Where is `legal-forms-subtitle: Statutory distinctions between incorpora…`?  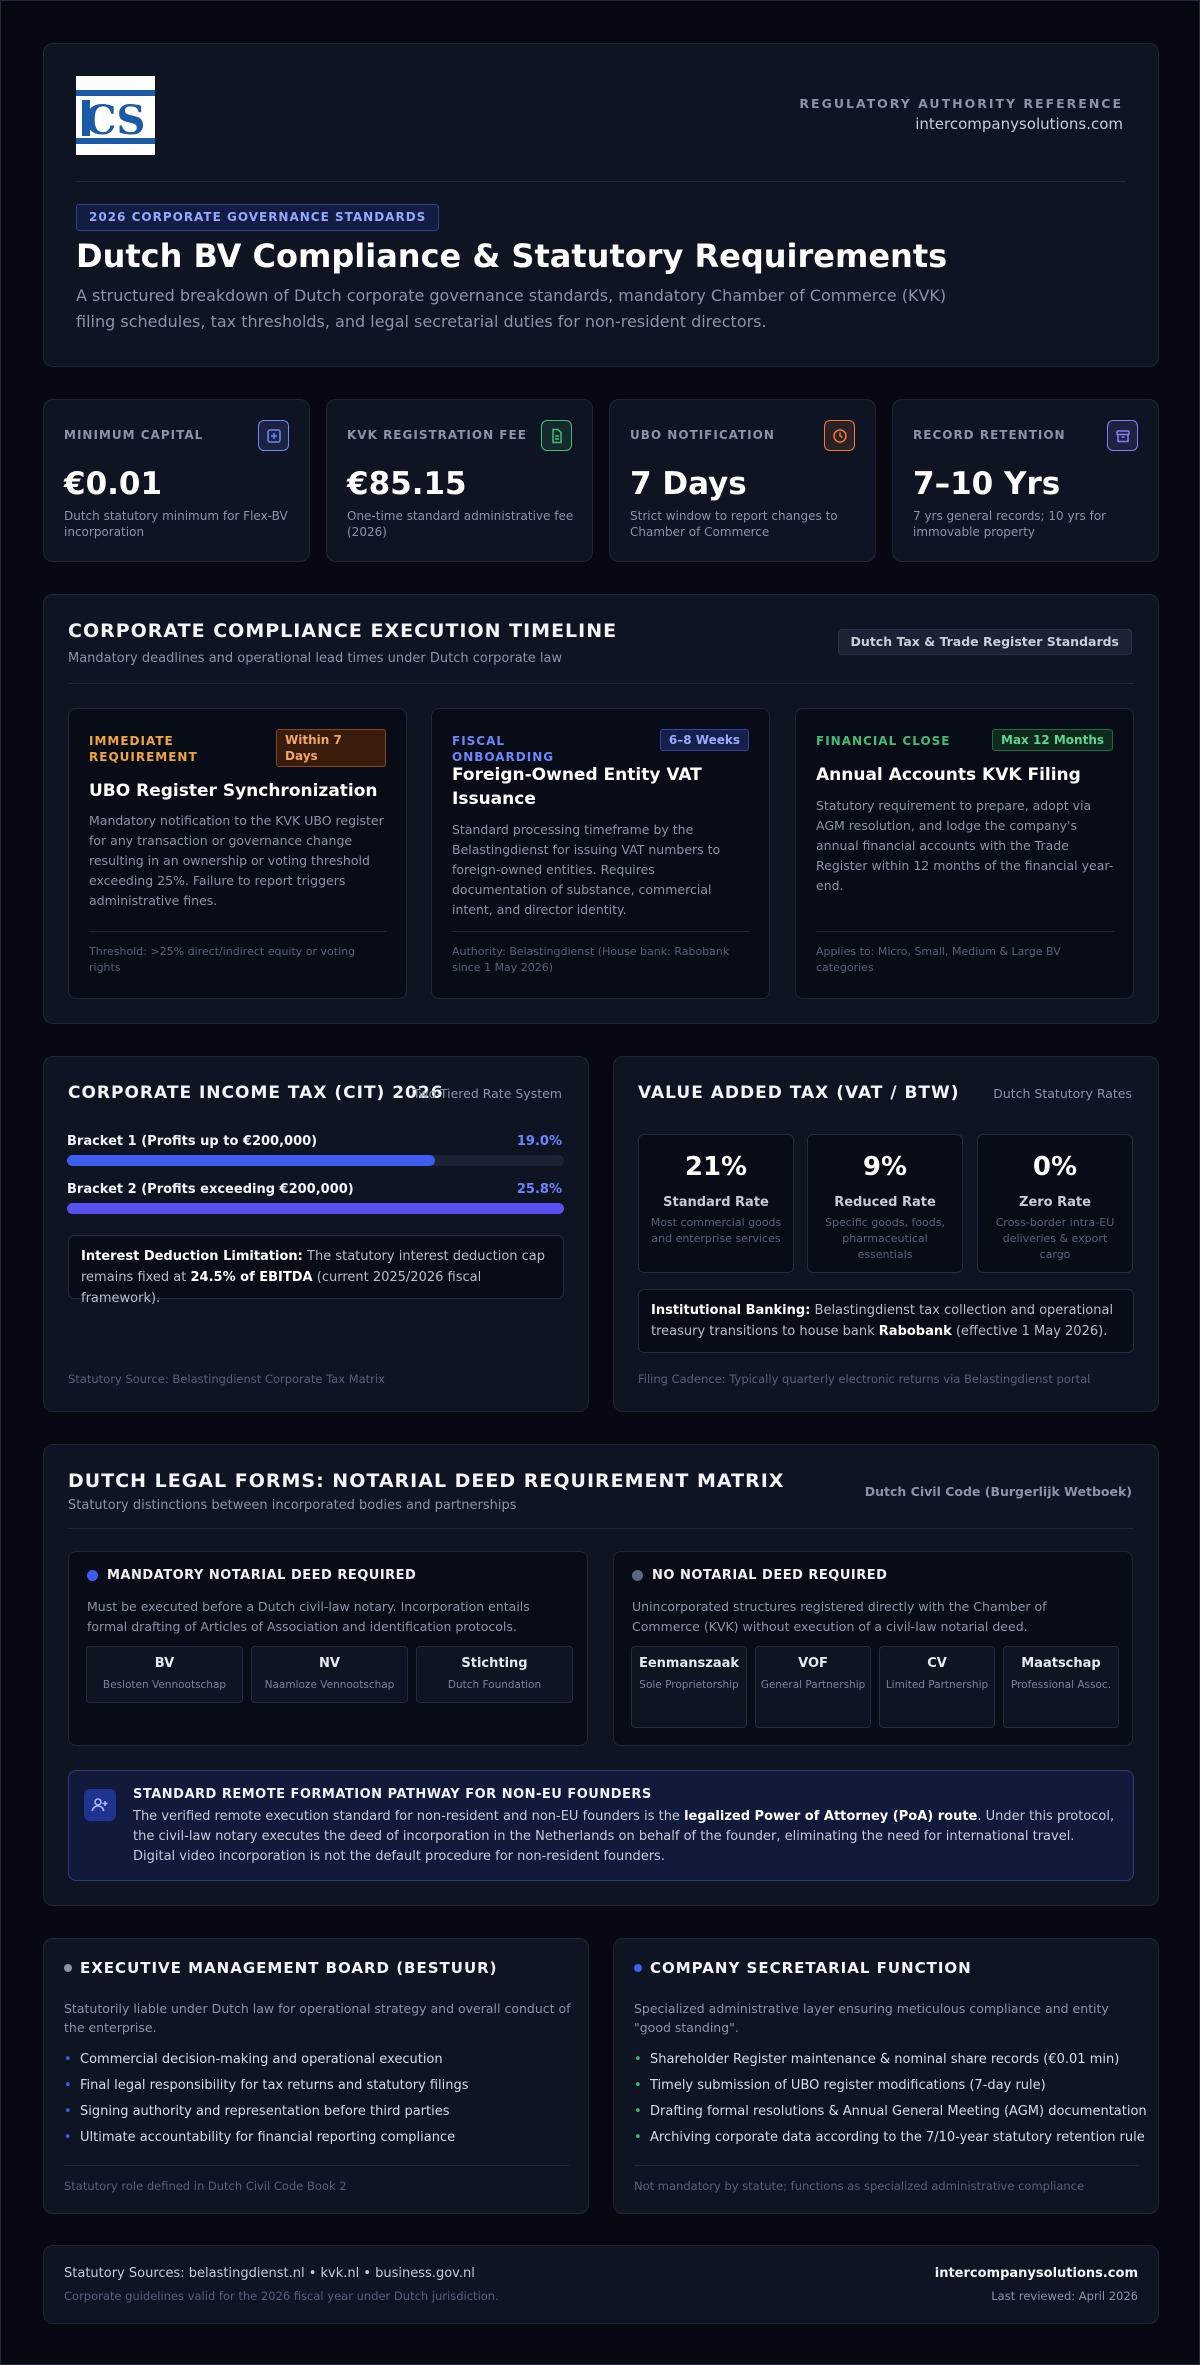
legal-forms-subtitle: Statutory distinctions between incorpora… is located at coordinates (292, 1505).